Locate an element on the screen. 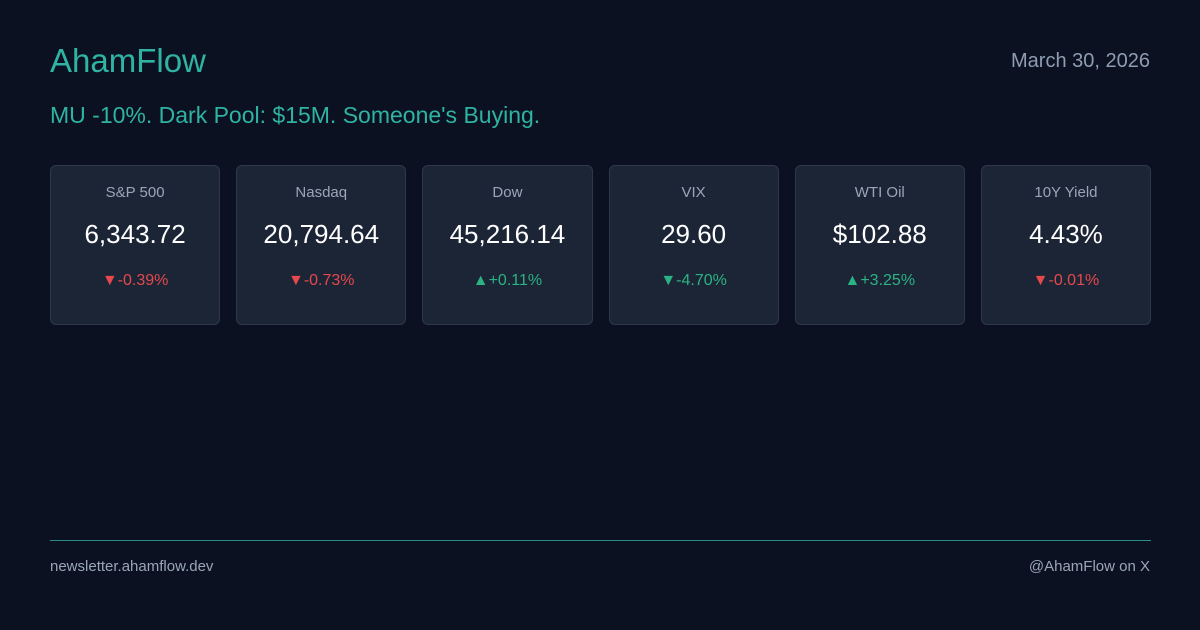 The image size is (1200, 630). card-change: ▼-0.39% is located at coordinates (135, 280).